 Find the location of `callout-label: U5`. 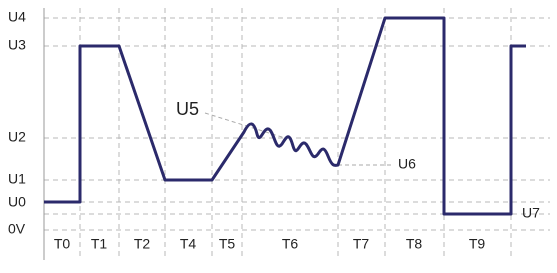

callout-label: U5 is located at coordinates (187, 109).